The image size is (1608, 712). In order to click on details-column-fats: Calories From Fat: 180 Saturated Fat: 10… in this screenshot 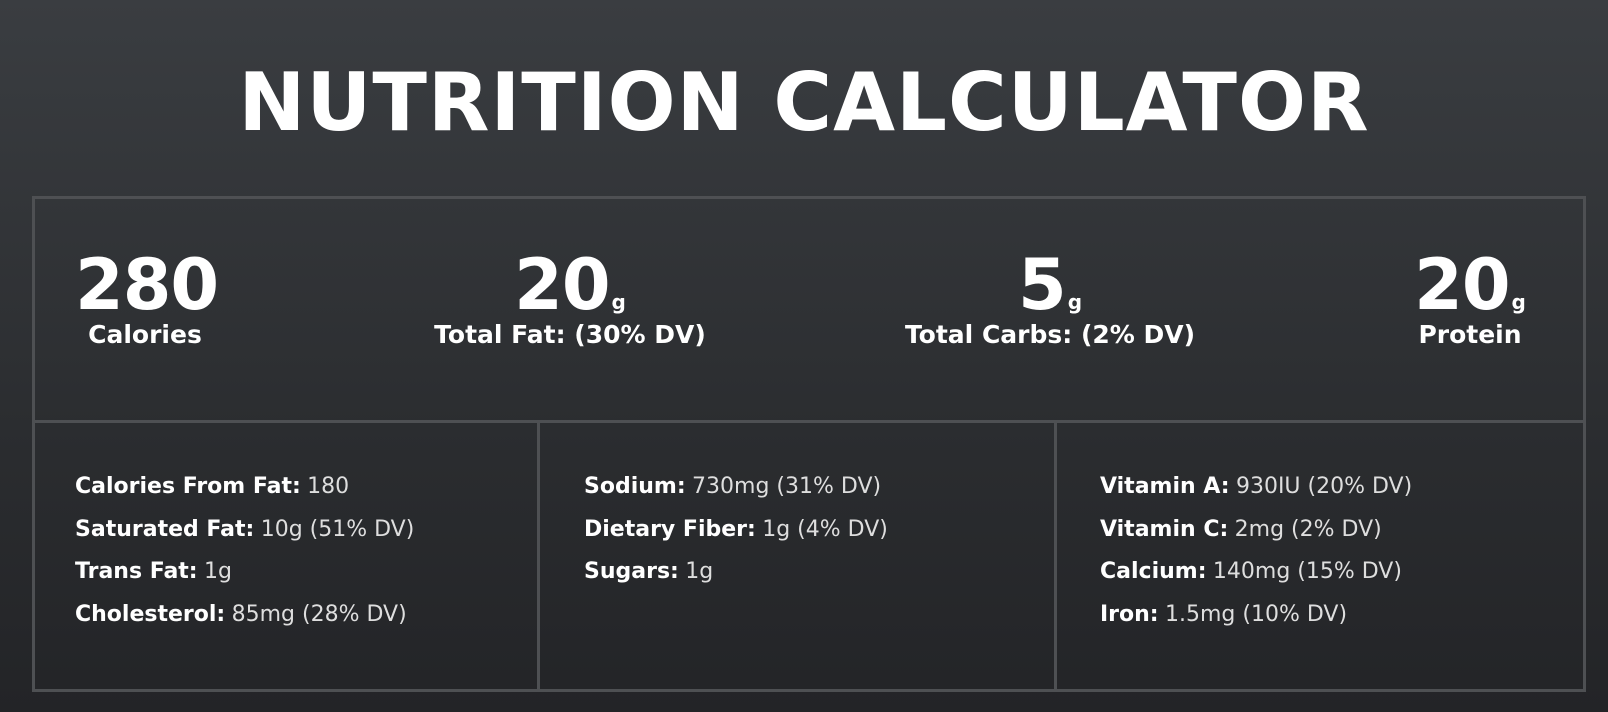, I will do `click(287, 556)`.